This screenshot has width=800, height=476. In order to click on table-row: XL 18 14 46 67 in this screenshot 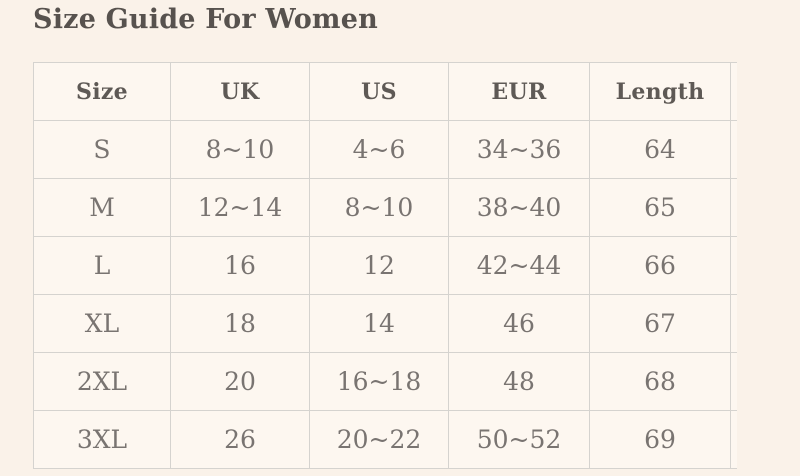, I will do `click(385, 323)`.